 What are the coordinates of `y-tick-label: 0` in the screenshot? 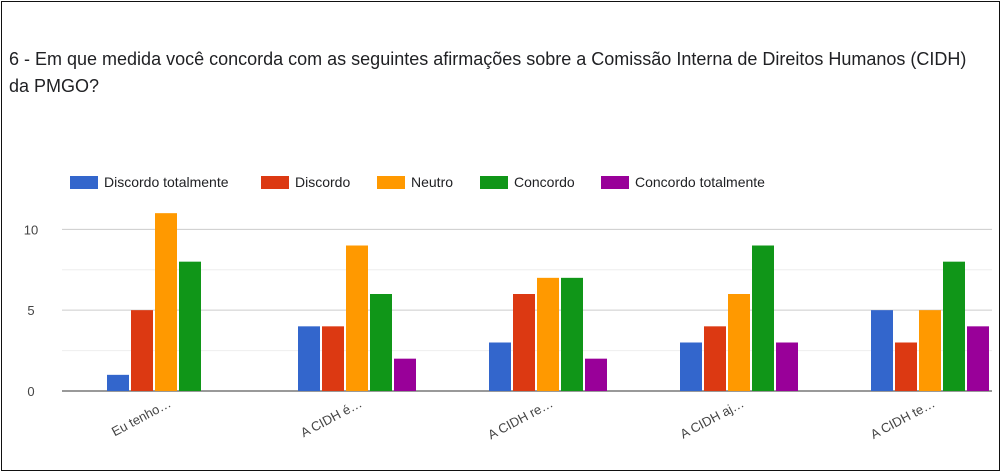 It's located at (30, 391).